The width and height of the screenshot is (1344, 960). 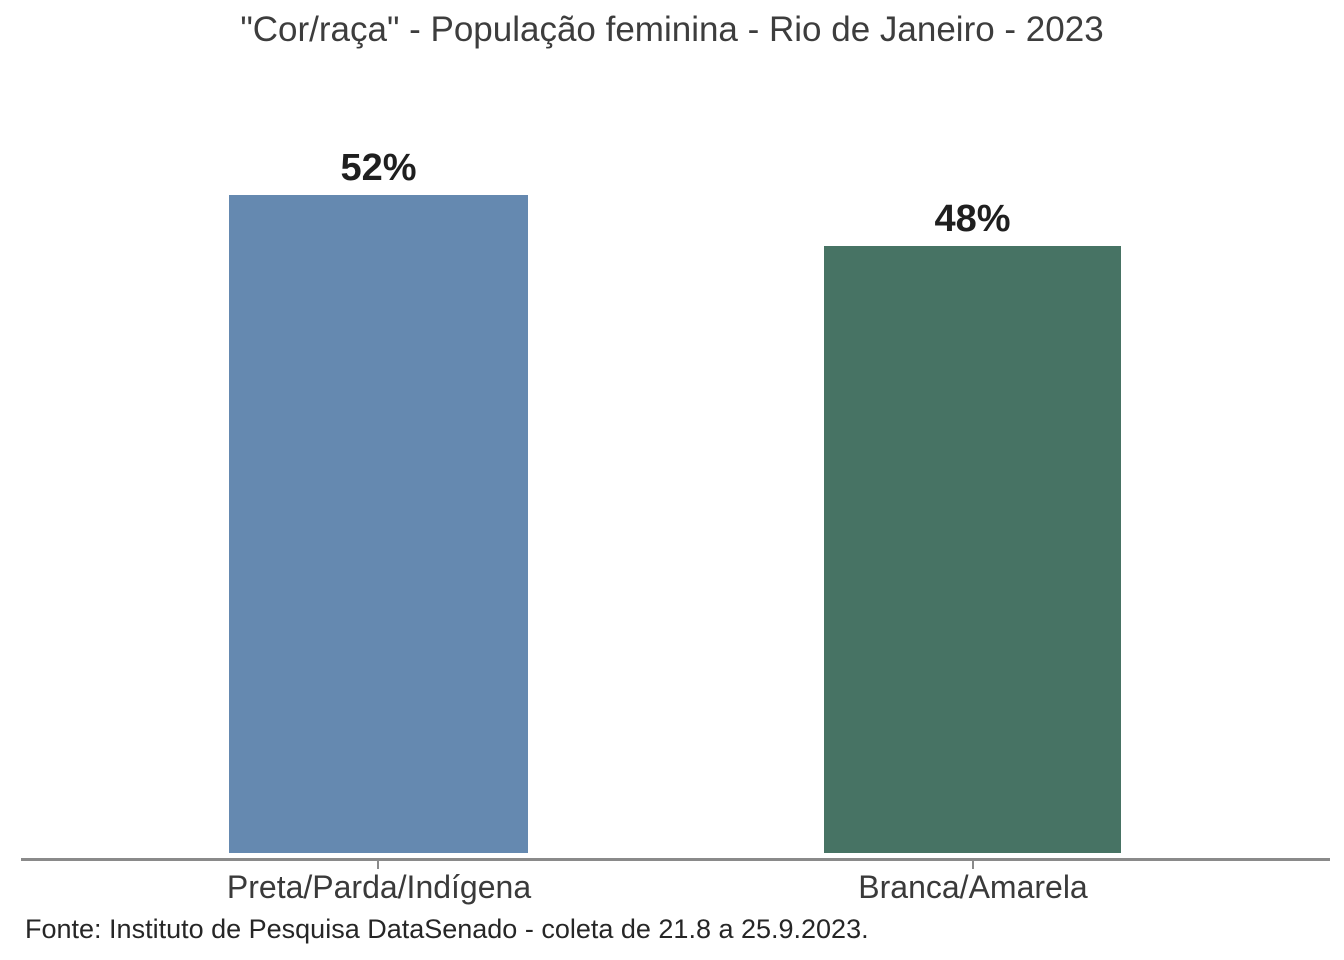 What do you see at coordinates (973, 887) in the screenshot?
I see `x-axis-label: Branca/Amarela` at bounding box center [973, 887].